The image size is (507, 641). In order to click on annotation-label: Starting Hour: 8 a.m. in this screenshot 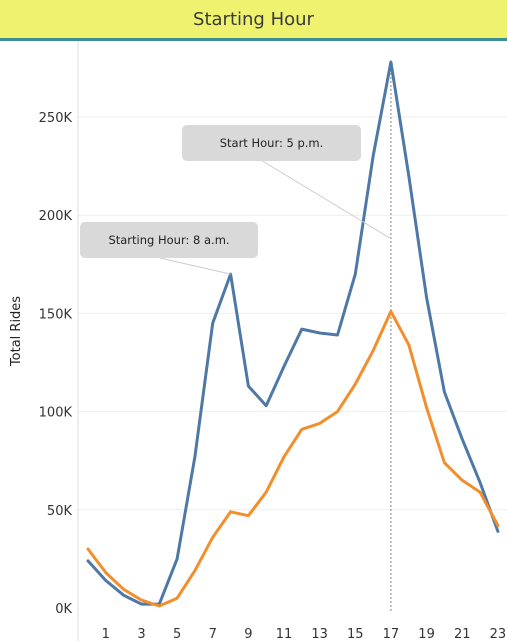, I will do `click(168, 240)`.